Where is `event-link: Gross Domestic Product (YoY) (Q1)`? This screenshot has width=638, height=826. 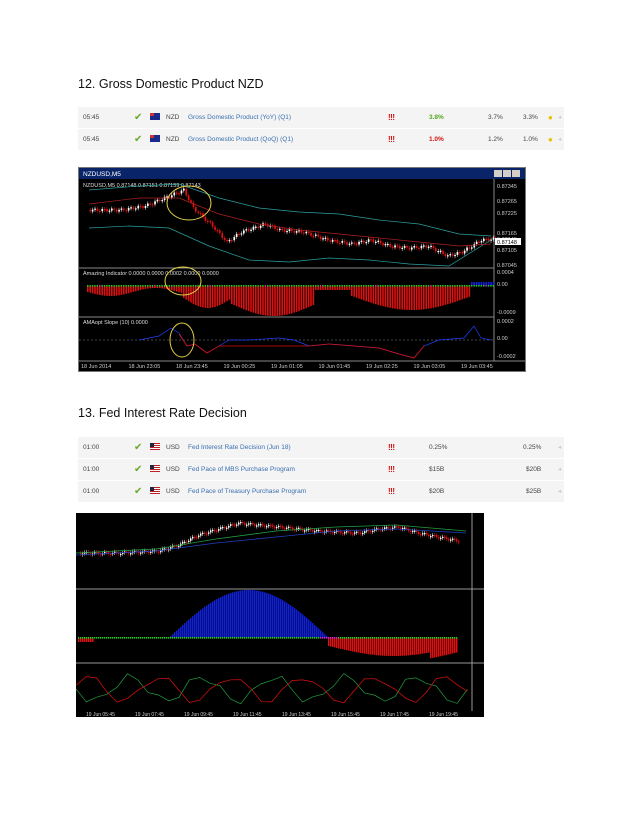 event-link: Gross Domestic Product (YoY) (Q1) is located at coordinates (240, 117).